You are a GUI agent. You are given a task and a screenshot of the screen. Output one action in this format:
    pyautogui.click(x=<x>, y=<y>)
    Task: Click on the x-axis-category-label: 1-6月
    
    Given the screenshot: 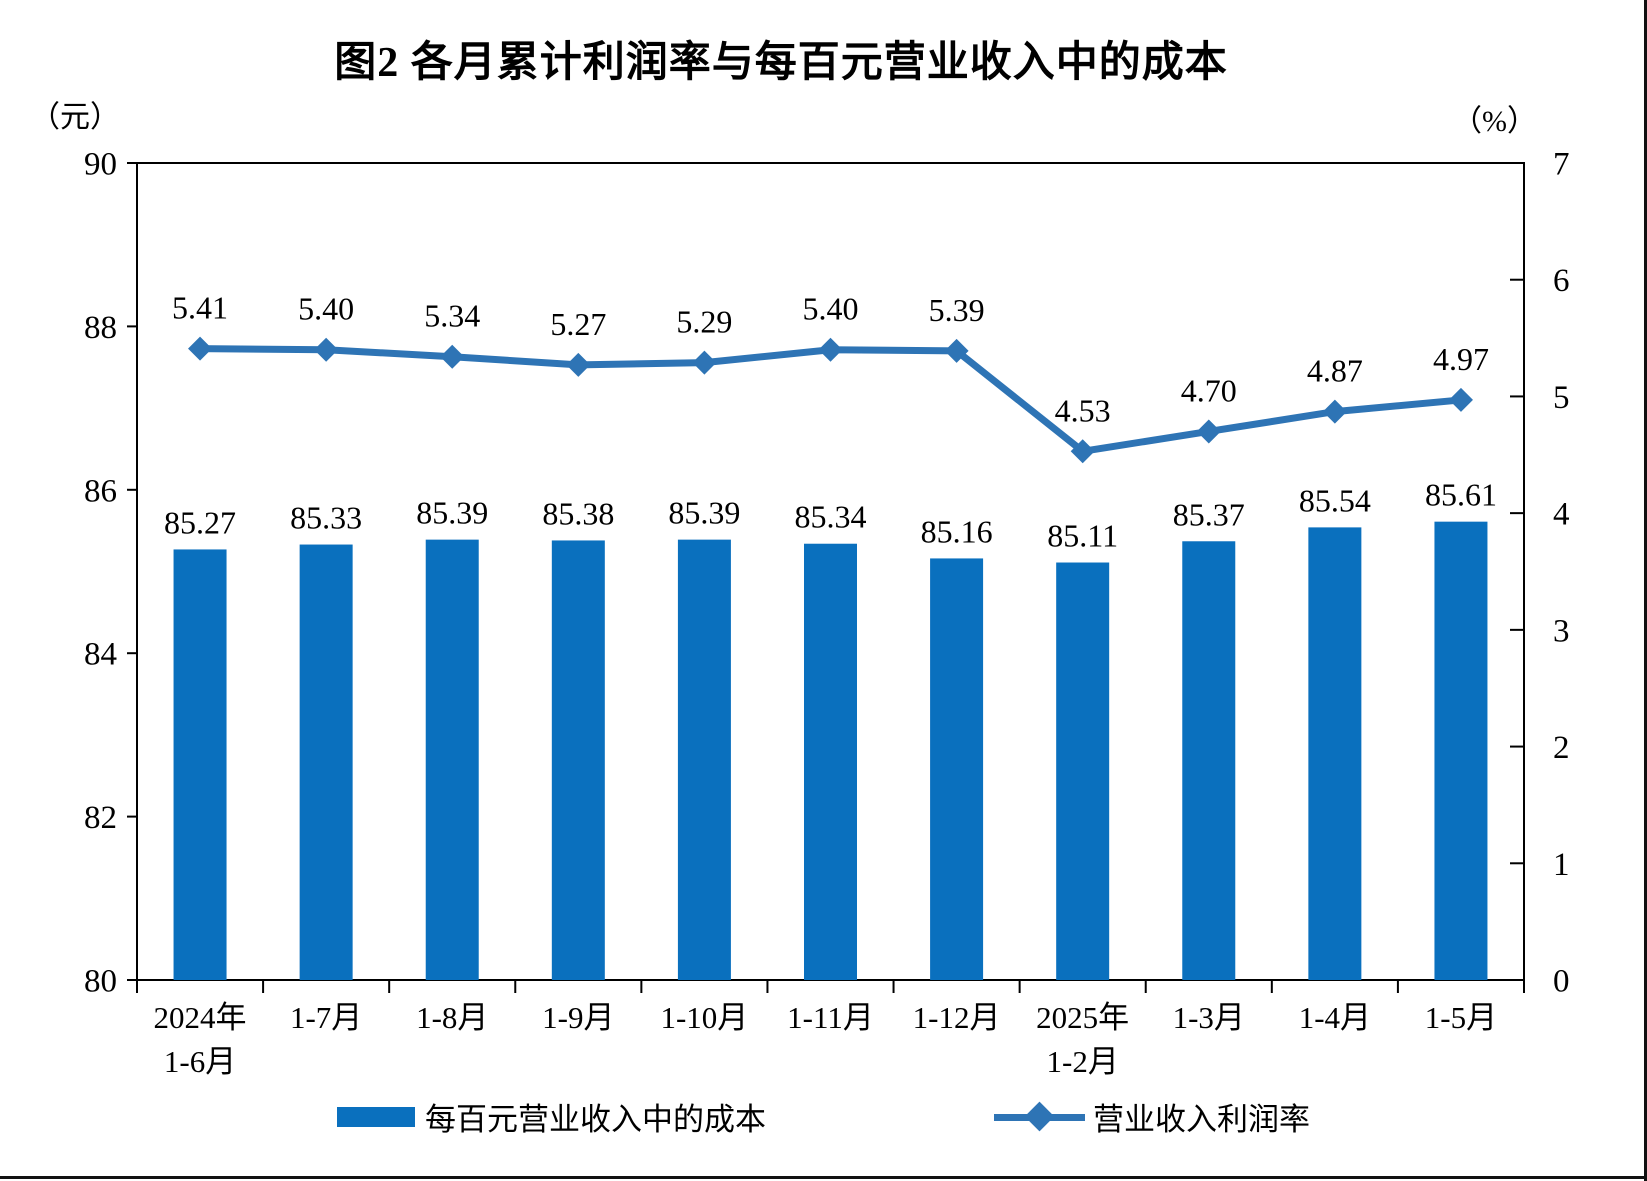 What is the action you would take?
    pyautogui.click(x=200, y=1061)
    